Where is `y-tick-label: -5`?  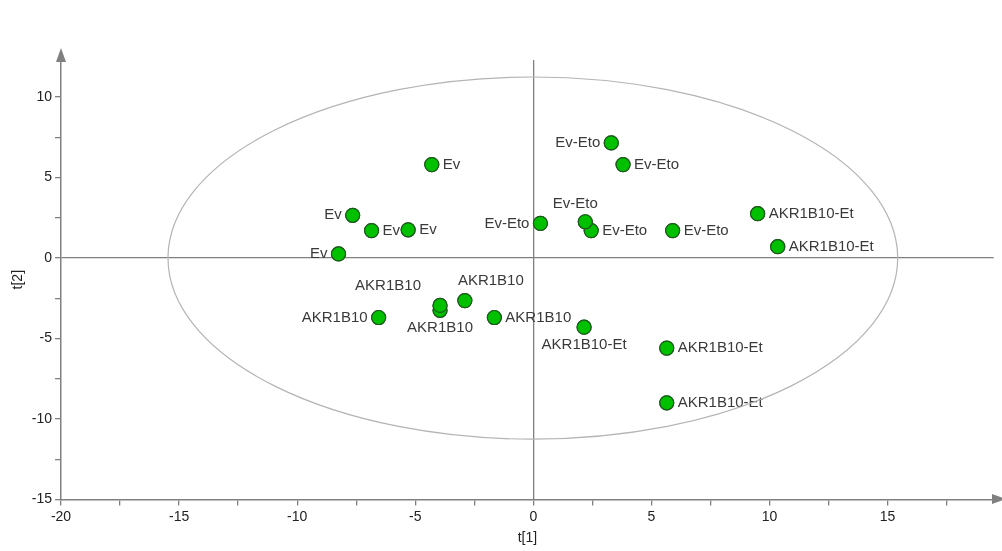
y-tick-label: -5 is located at coordinates (46, 337).